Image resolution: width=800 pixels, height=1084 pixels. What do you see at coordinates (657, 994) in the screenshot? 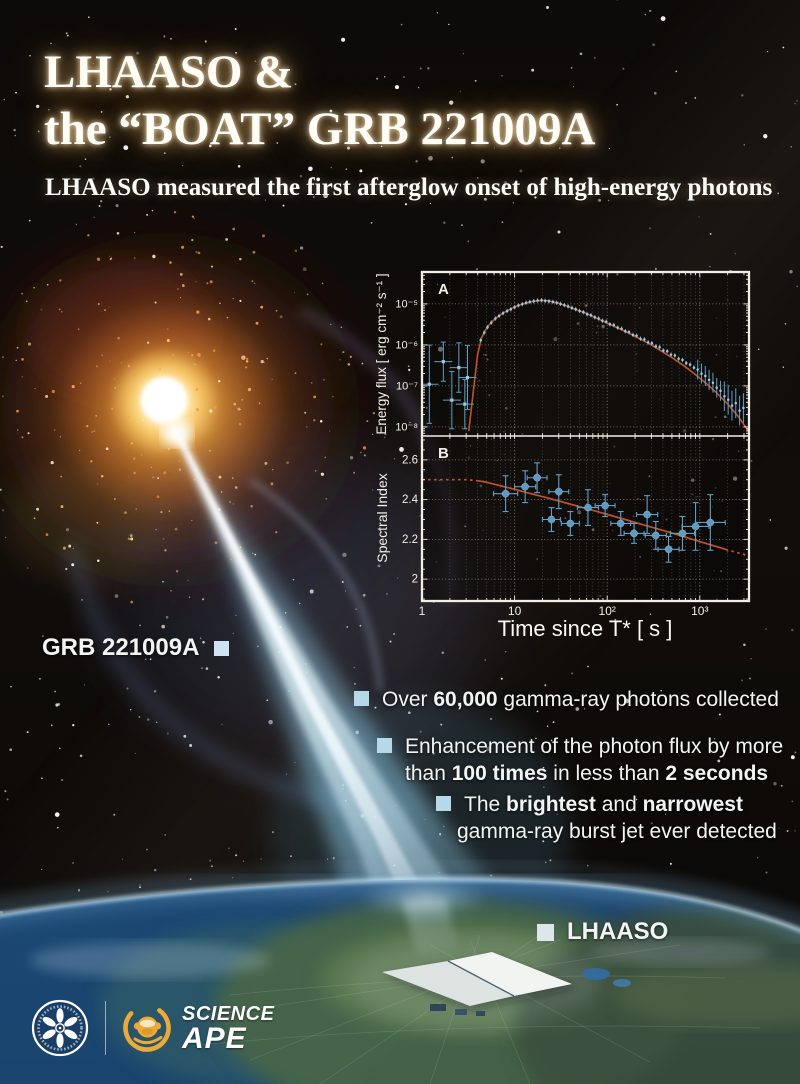
I see `mountains` at bounding box center [657, 994].